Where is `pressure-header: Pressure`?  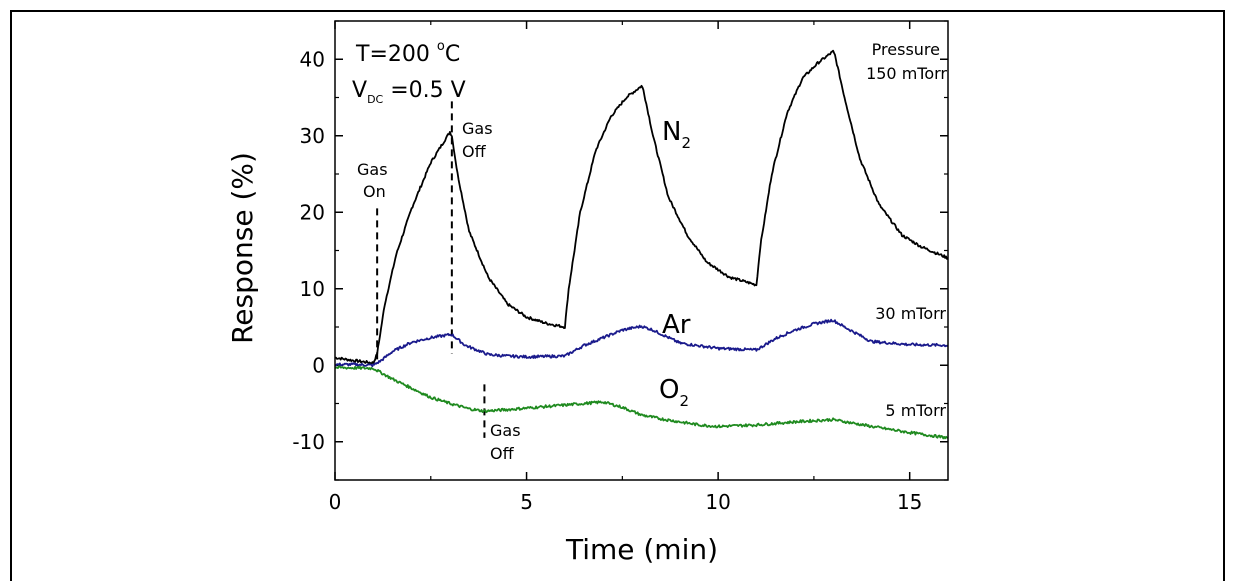 pressure-header: Pressure is located at coordinates (906, 49).